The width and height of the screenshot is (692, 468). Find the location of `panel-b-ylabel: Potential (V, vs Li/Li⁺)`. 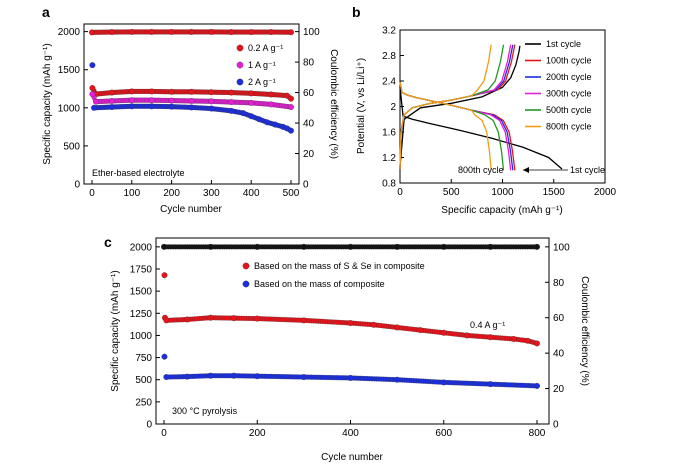

panel-b-ylabel: Potential (V, vs Li/Li⁺) is located at coordinates (361, 106).